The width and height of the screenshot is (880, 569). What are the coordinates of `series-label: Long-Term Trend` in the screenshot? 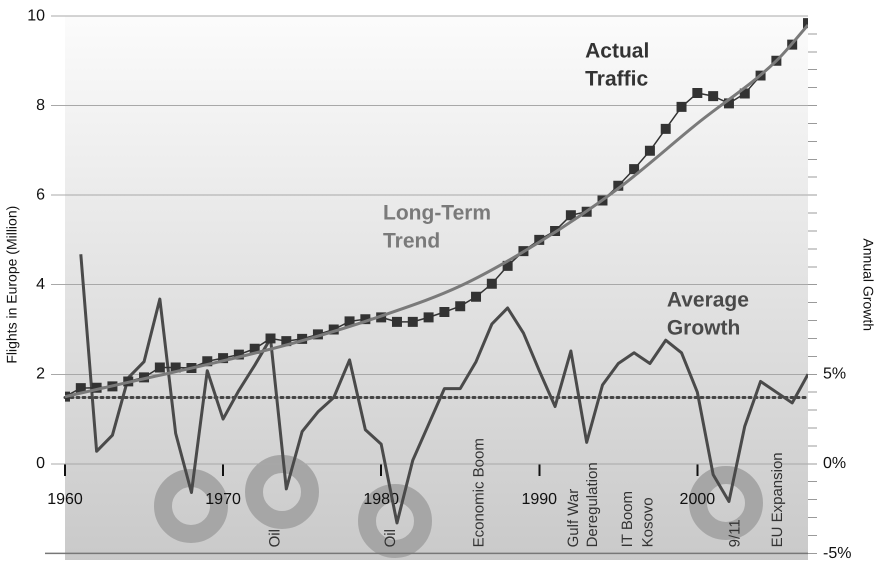 It's located at (437, 227).